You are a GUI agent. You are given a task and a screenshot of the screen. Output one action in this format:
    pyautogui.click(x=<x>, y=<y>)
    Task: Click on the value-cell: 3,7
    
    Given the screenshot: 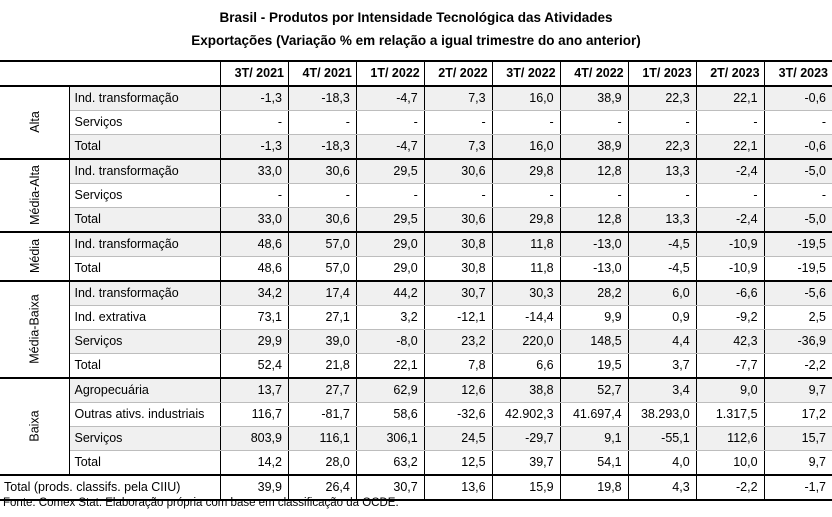 What is the action you would take?
    pyautogui.click(x=662, y=366)
    